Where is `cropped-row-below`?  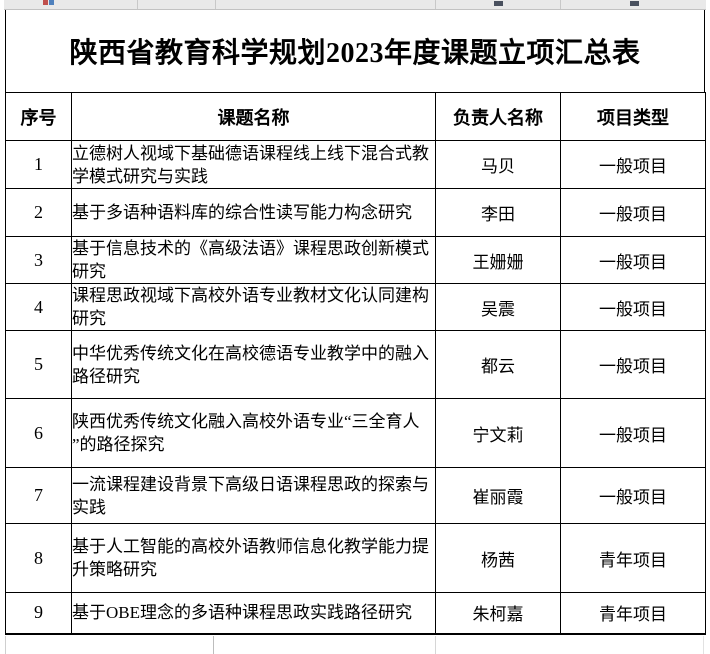
cropped-row-below is located at coordinates (355, 645).